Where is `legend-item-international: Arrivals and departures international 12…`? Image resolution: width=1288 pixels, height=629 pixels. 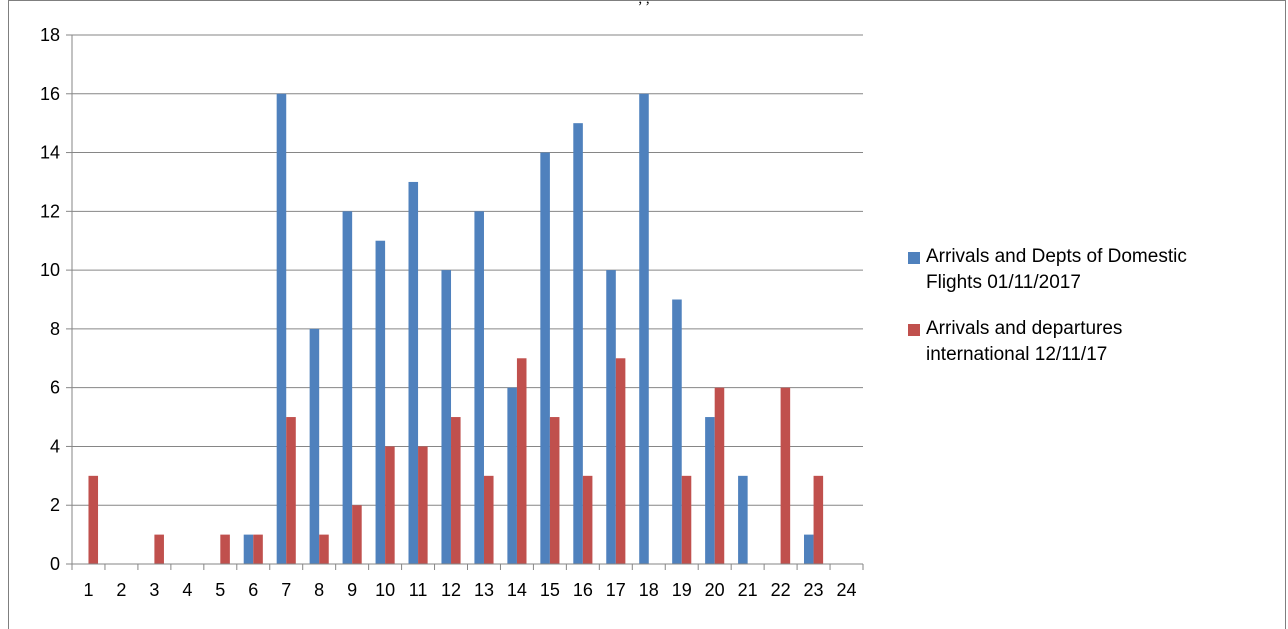 legend-item-international: Arrivals and departures international 12… is located at coordinates (1093, 342).